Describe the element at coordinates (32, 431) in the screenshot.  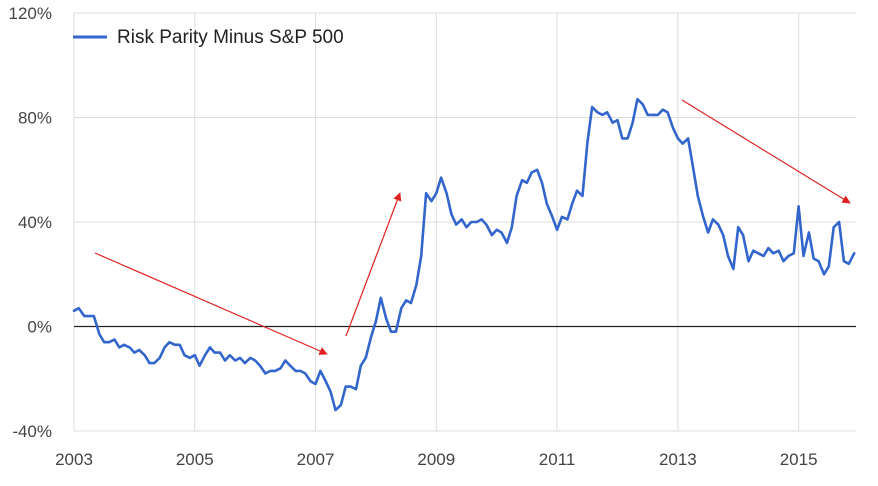
I see `y-tick-label: -40%` at that location.